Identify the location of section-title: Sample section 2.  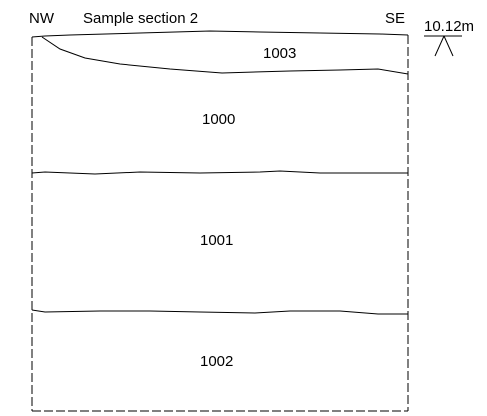
(140, 18).